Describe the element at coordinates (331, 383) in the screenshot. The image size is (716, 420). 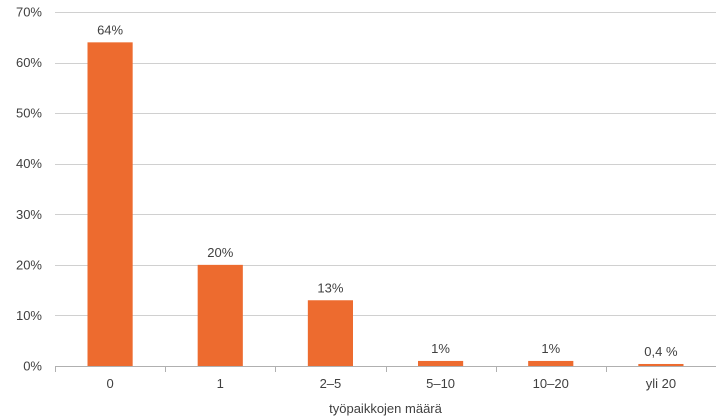
I see `x-tick-label: 2–5` at that location.